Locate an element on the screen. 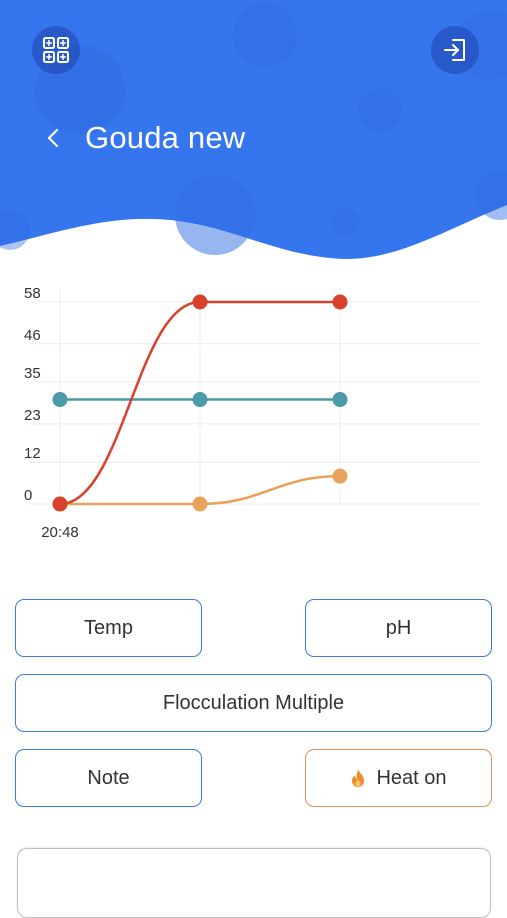 The image size is (507, 918). note-button: Note is located at coordinates (108, 778).